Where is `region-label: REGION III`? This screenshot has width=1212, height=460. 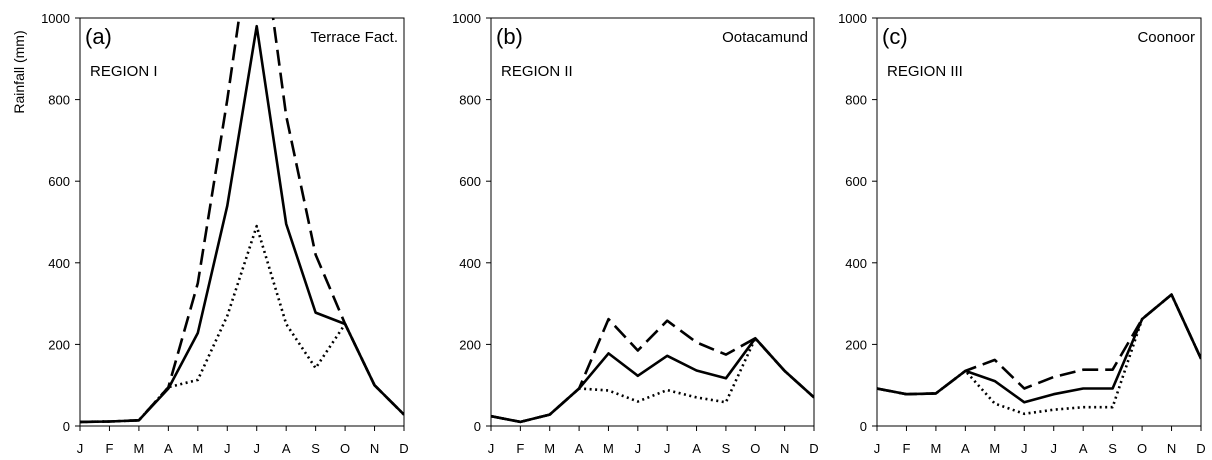 region-label: REGION III is located at coordinates (925, 71).